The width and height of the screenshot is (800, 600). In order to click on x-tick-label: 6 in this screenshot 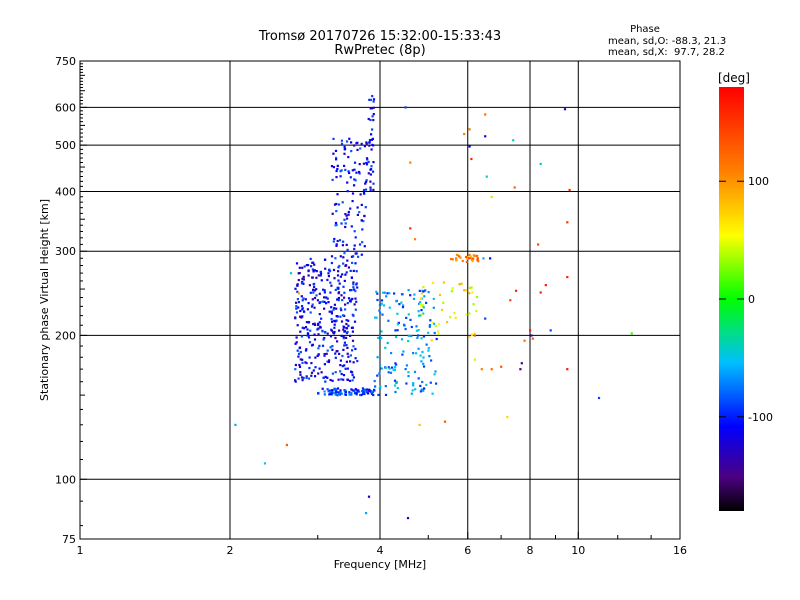, I will do `click(467, 550)`.